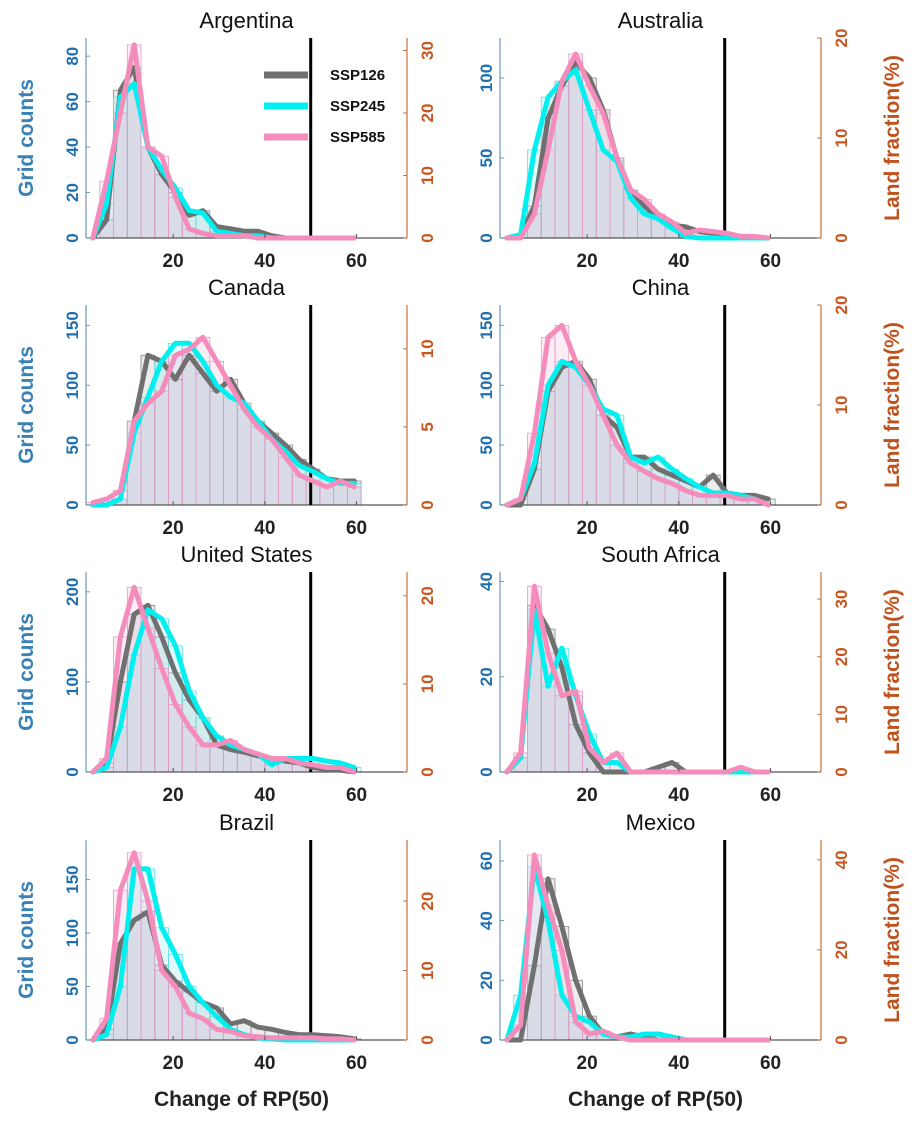 The image size is (922, 1125). Describe the element at coordinates (175, 141) in the screenshot. I see `histogram-ssp585` at that location.